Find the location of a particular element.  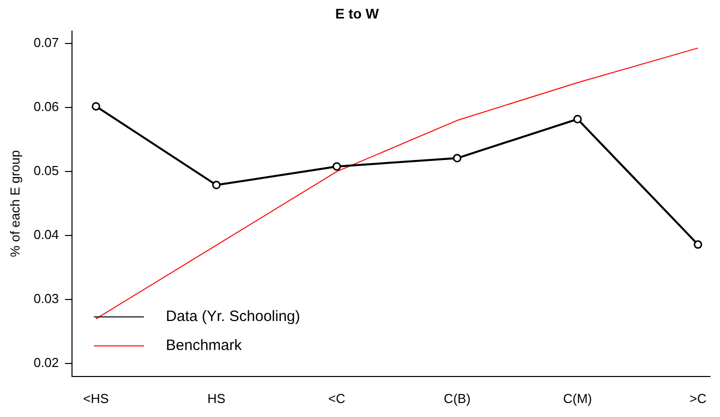

chart-title: E to W is located at coordinates (357, 13).